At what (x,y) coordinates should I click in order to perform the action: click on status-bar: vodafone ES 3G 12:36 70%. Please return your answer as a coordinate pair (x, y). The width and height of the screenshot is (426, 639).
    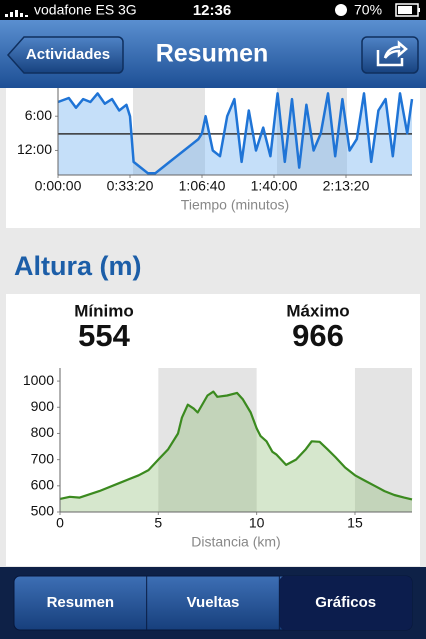
    Looking at the image, I should click on (213, 10).